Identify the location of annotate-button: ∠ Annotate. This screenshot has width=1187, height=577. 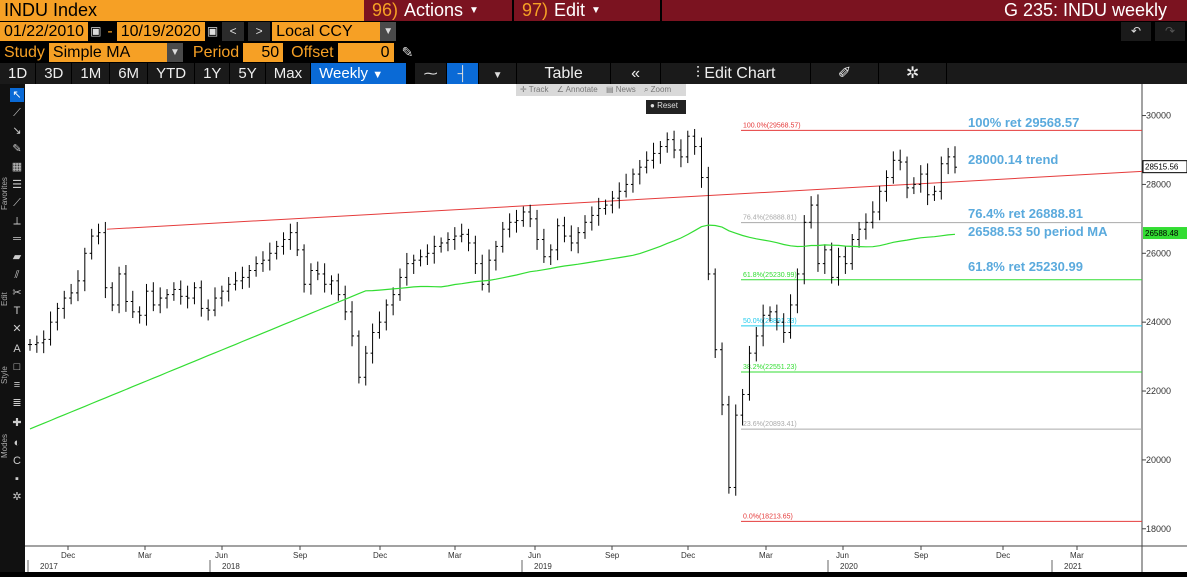
(577, 89).